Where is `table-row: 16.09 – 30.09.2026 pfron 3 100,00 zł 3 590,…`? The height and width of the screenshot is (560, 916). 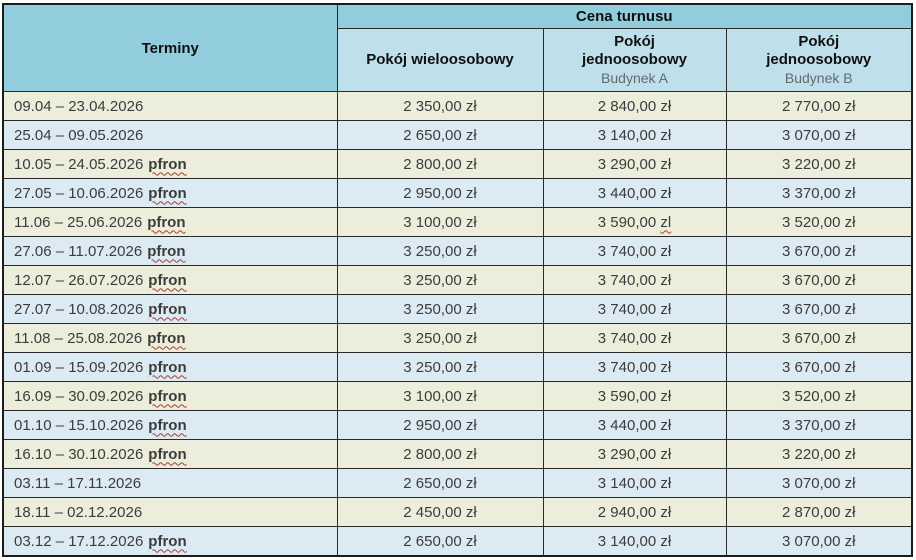 table-row: 16.09 – 30.09.2026 pfron 3 100,00 zł 3 590,… is located at coordinates (457, 396).